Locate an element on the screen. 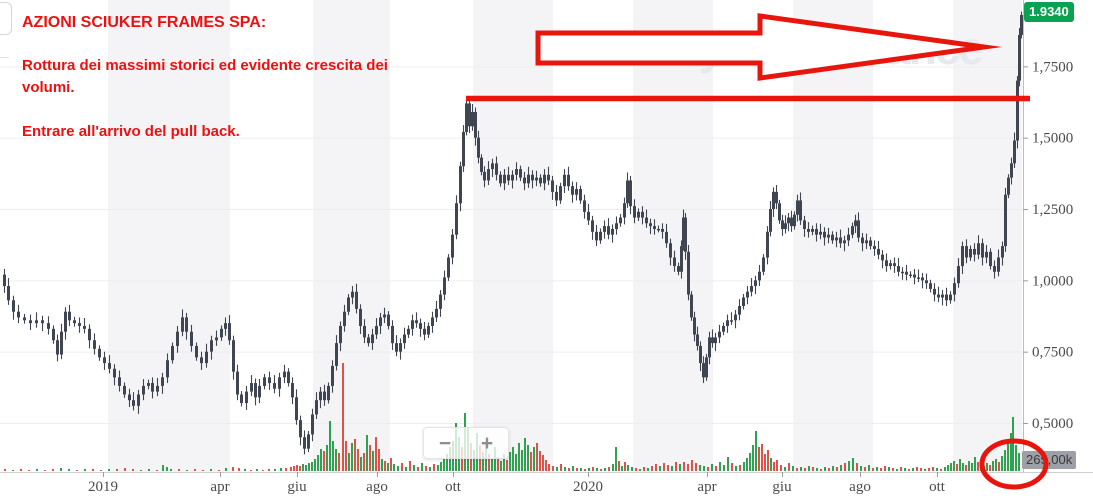  y-axis-label: 1,5000 is located at coordinates (1052, 139).